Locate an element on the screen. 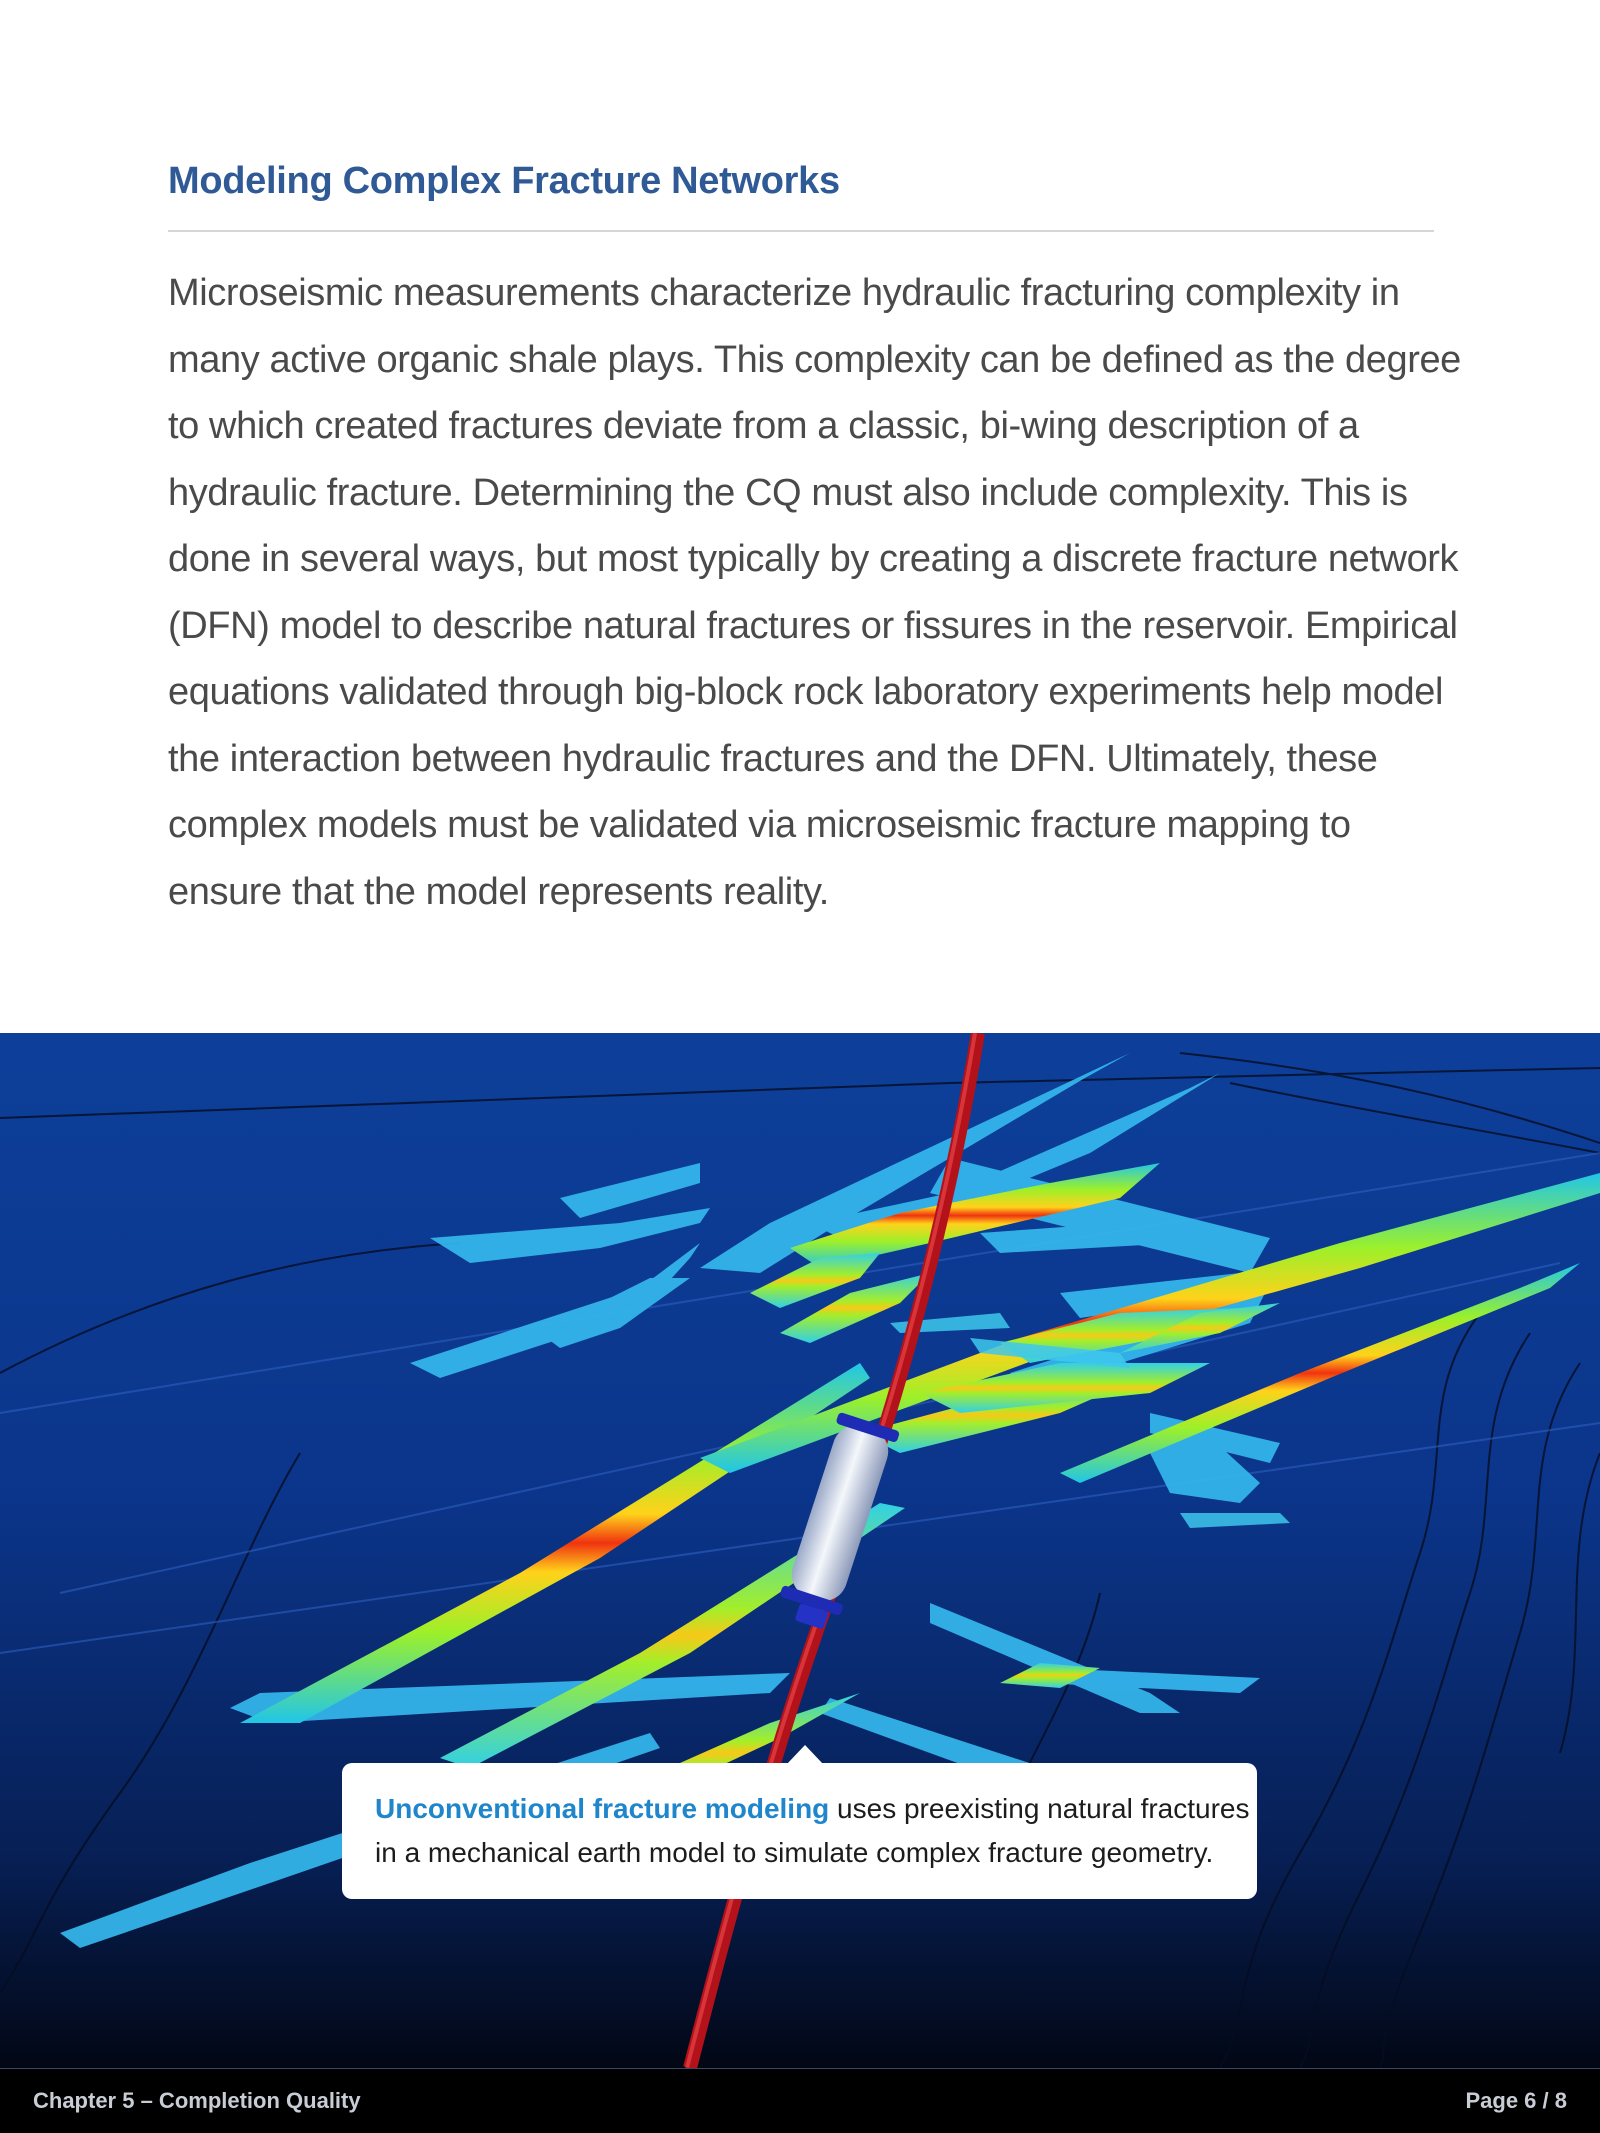 The width and height of the screenshot is (1600, 2133). caption-pointer is located at coordinates (805, 1754).